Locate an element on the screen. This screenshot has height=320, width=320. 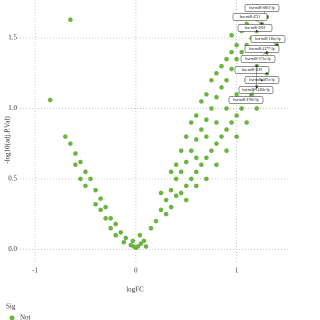
x-tick-label: 1 is located at coordinates (237, 271).